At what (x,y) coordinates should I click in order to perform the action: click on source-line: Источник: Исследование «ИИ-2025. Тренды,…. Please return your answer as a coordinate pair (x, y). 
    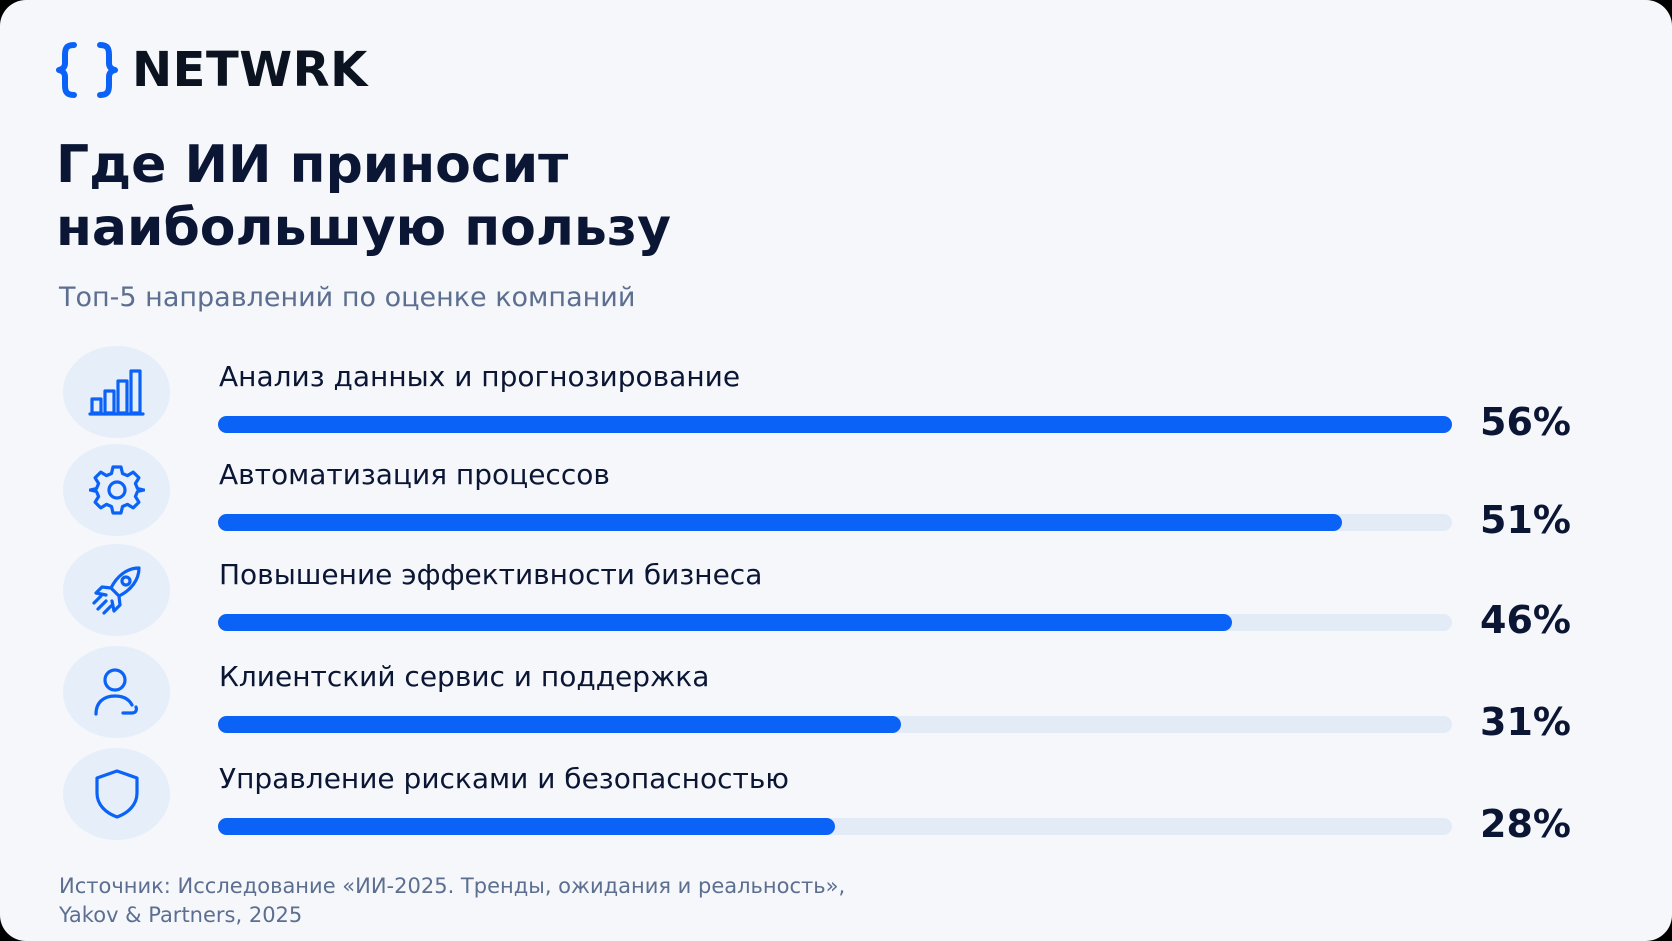
    Looking at the image, I should click on (452, 886).